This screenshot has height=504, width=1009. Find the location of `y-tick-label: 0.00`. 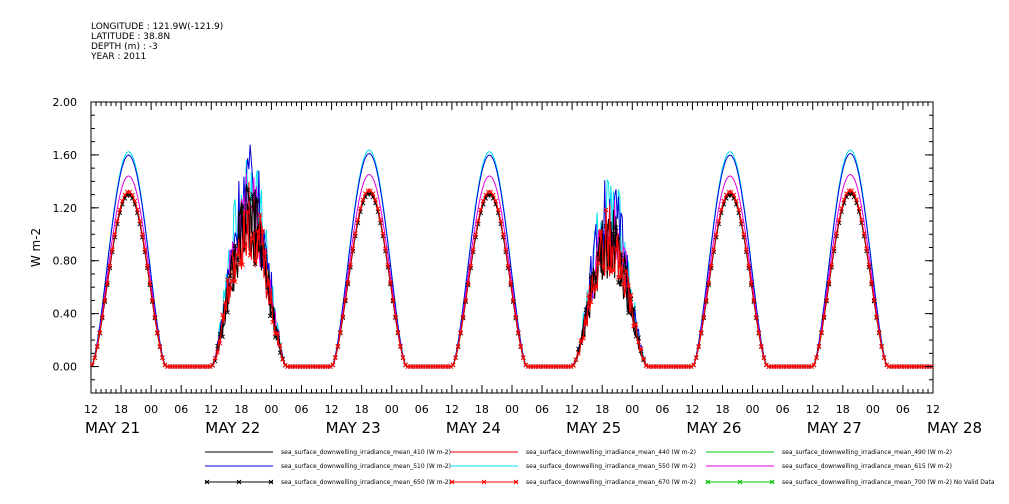

y-tick-label: 0.00 is located at coordinates (65, 367).